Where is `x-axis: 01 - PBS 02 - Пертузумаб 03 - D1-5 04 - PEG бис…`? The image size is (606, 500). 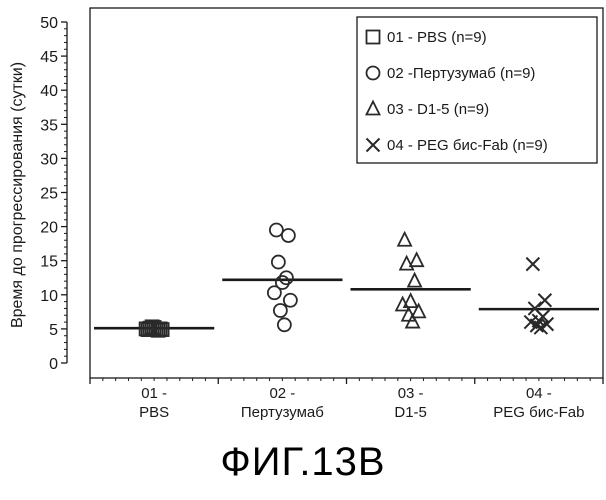 x-axis: 01 - PBS 02 - Пертузумаб 03 - D1-5 04 - PEG бис… is located at coordinates (346, 399).